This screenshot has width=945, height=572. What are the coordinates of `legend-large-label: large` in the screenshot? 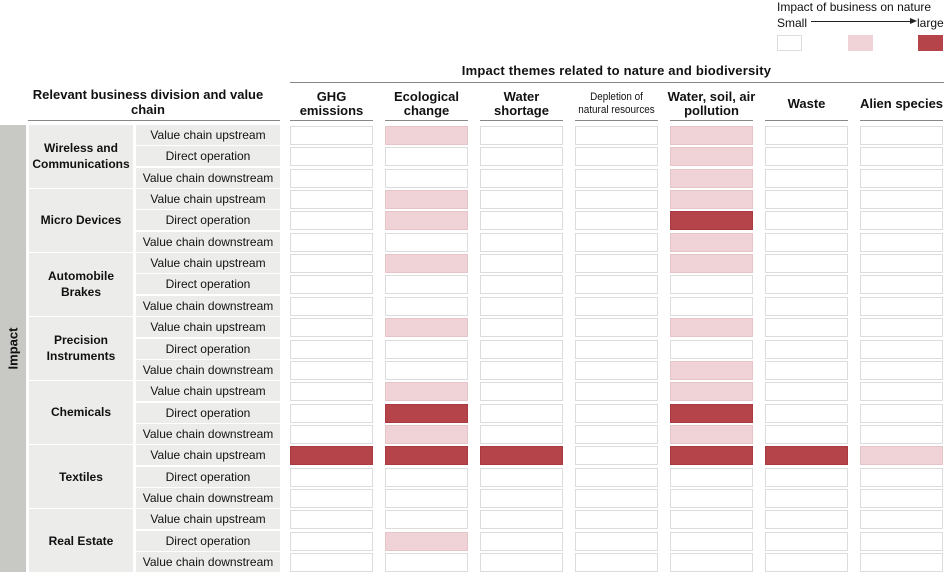 It's located at (930, 23).